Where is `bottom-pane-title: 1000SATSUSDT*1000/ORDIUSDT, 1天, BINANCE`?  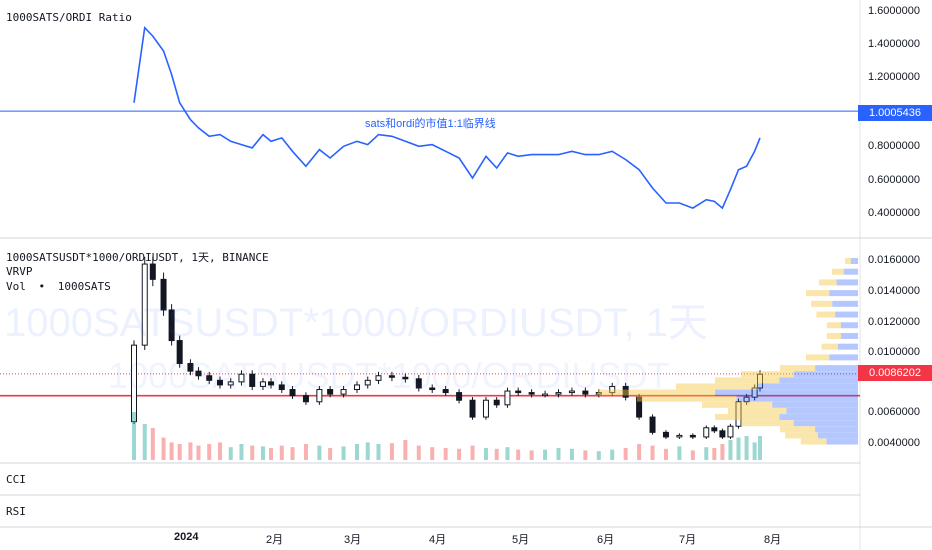
bottom-pane-title: 1000SATSUSDT*1000/ORDIUSDT, 1天, BINANCE is located at coordinates (137, 257).